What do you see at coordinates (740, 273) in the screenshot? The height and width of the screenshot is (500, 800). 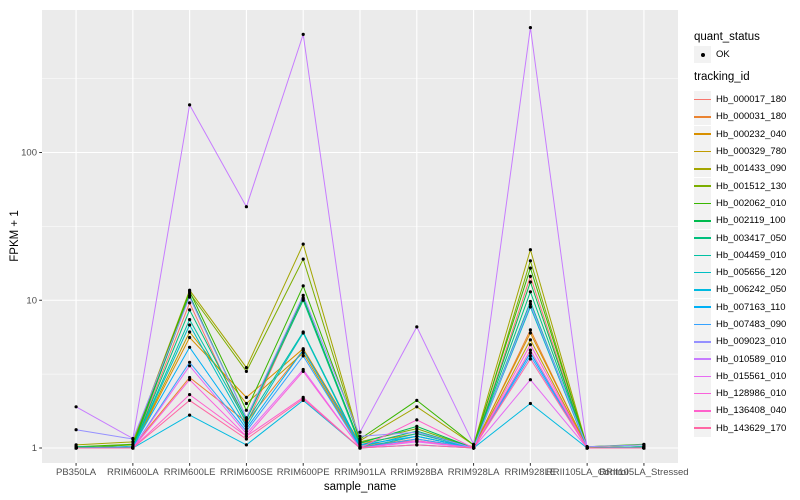 I see `legend-item-Hb_005656_120: Hb_005656_120` at bounding box center [740, 273].